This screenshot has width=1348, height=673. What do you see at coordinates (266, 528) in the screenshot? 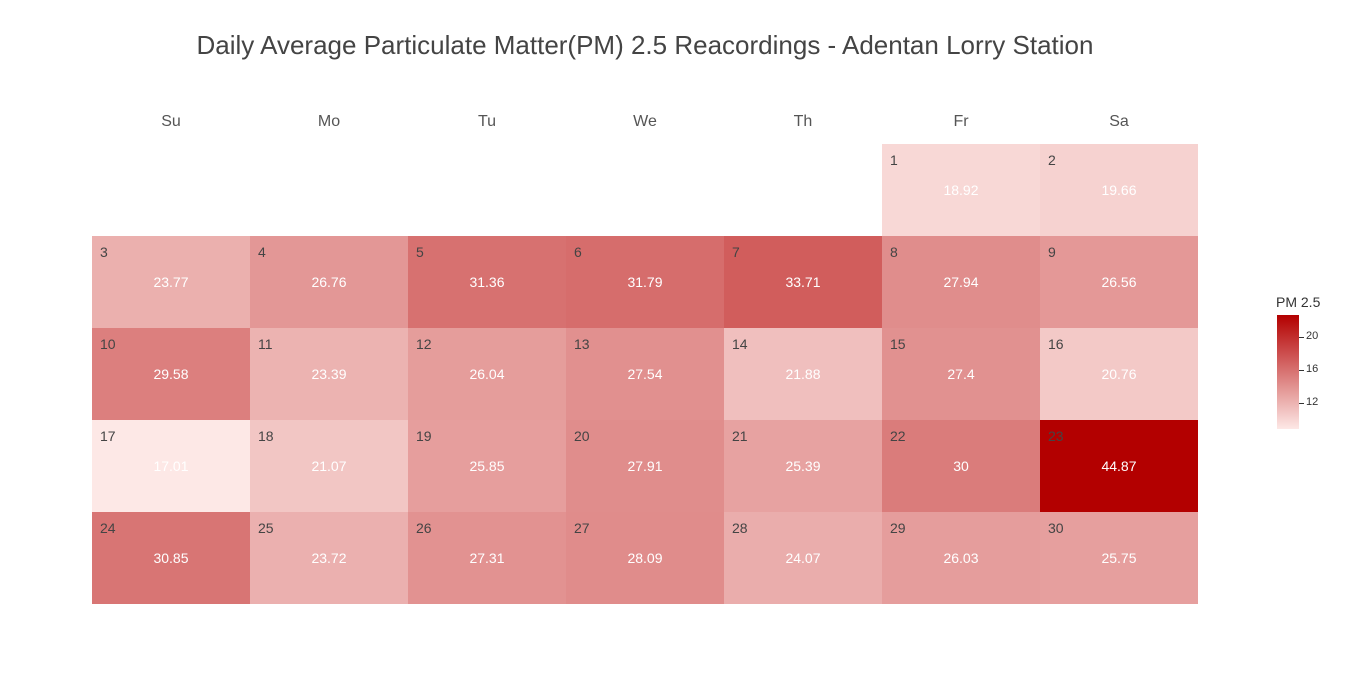
I see `day-number: 25` at bounding box center [266, 528].